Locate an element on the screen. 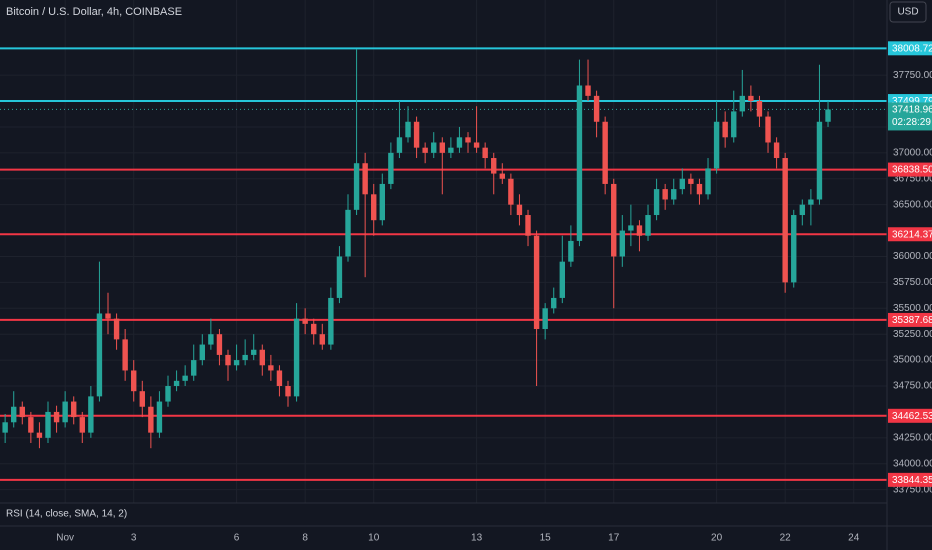 This screenshot has width=932, height=550. countdown-label: 02:28:29 is located at coordinates (911, 122).